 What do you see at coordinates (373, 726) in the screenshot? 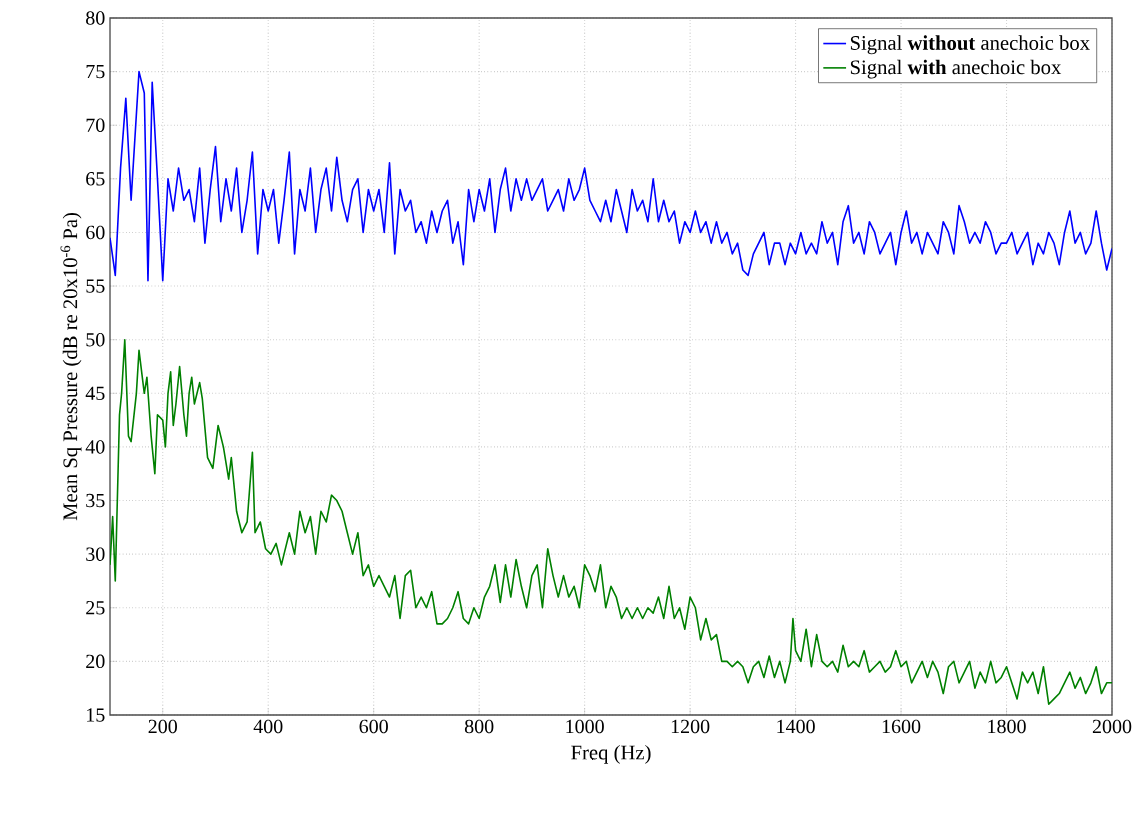
I see `x-tick-label: 600` at bounding box center [373, 726].